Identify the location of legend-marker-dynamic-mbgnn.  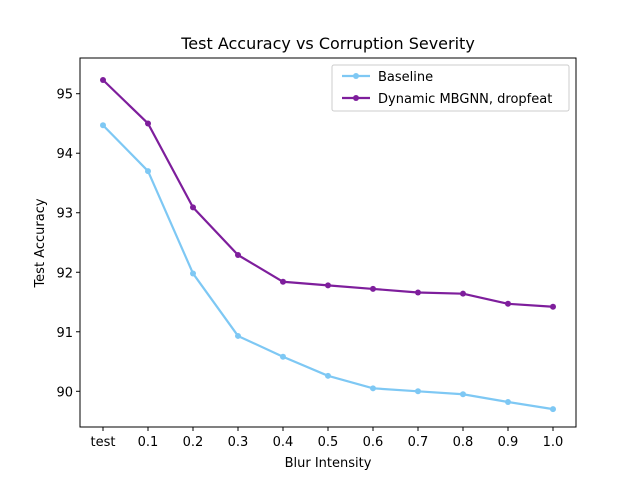
(356, 98).